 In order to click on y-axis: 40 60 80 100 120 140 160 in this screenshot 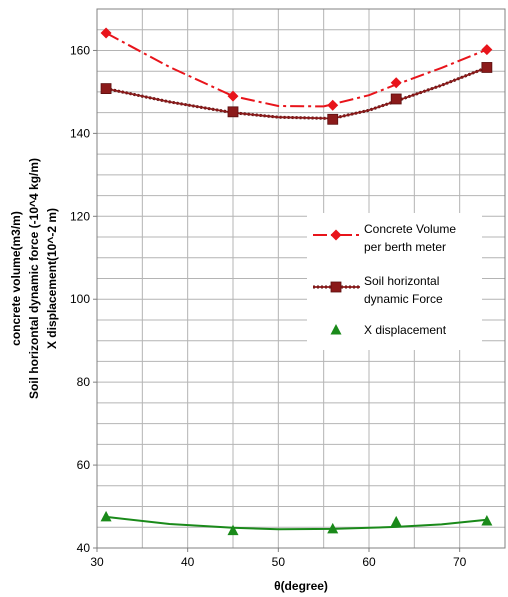, I will do `click(83, 299)`.